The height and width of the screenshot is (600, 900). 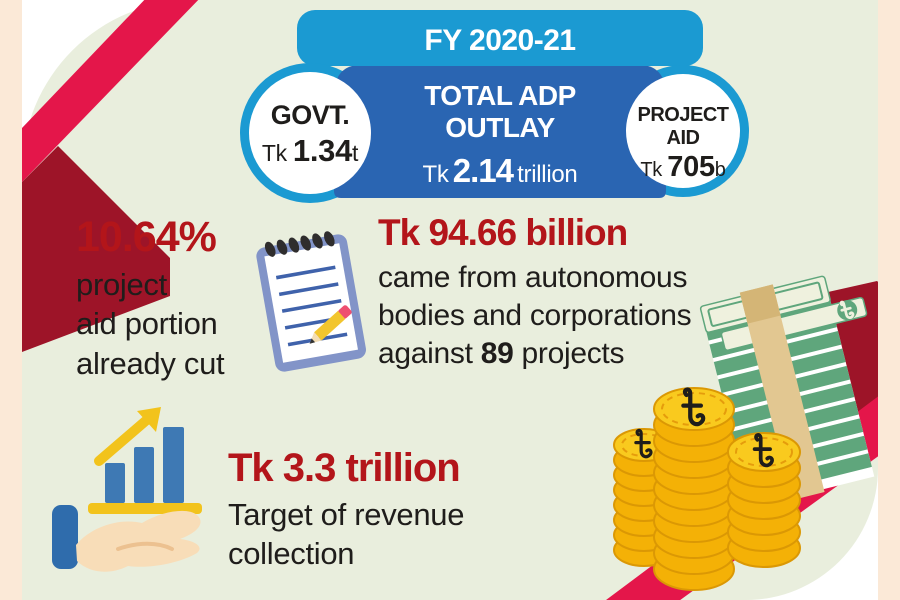 I want to click on project-aid-figure: PROJECT AID Tk 705b, so click(x=683, y=144).